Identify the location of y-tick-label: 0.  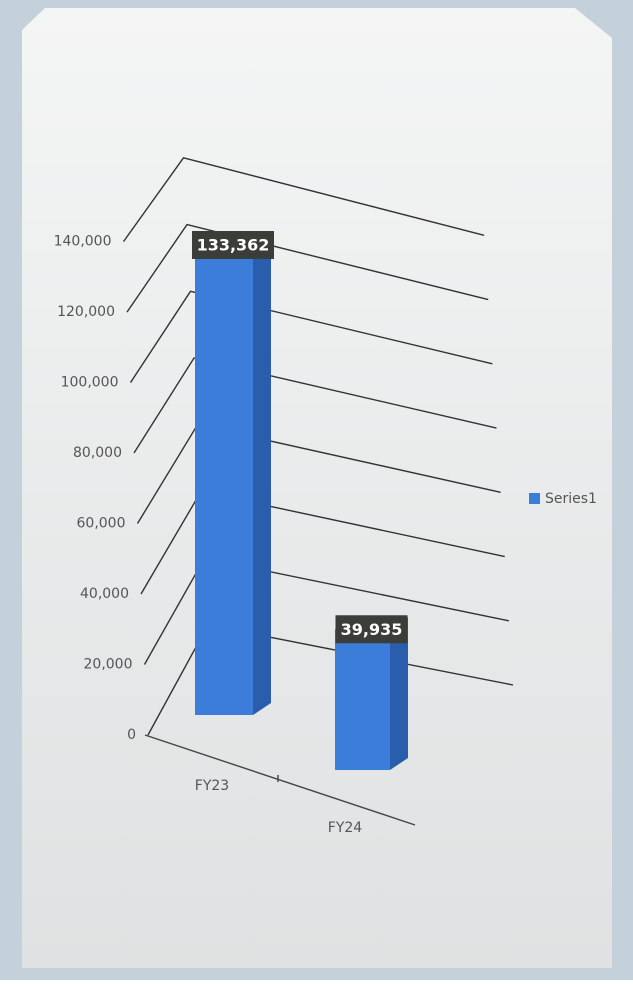
(131, 735).